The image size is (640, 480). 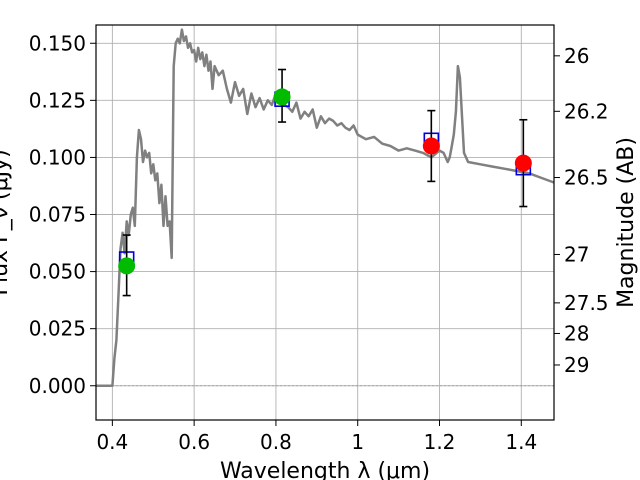 I want to click on x-tick-label: 0.6, so click(x=194, y=442).